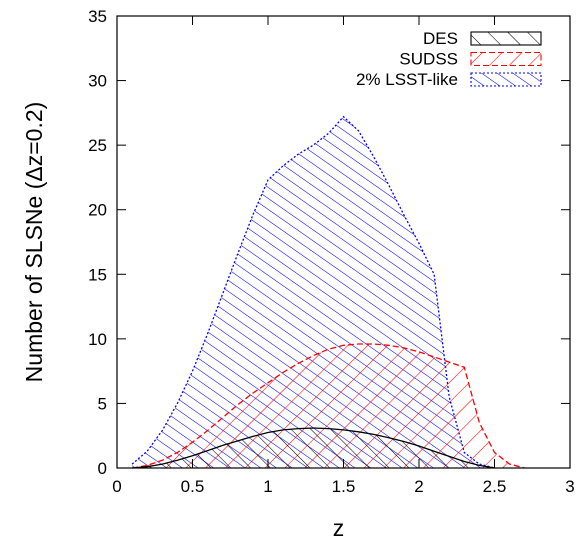  What do you see at coordinates (102, 468) in the screenshot?
I see `y-tick-label: 0` at bounding box center [102, 468].